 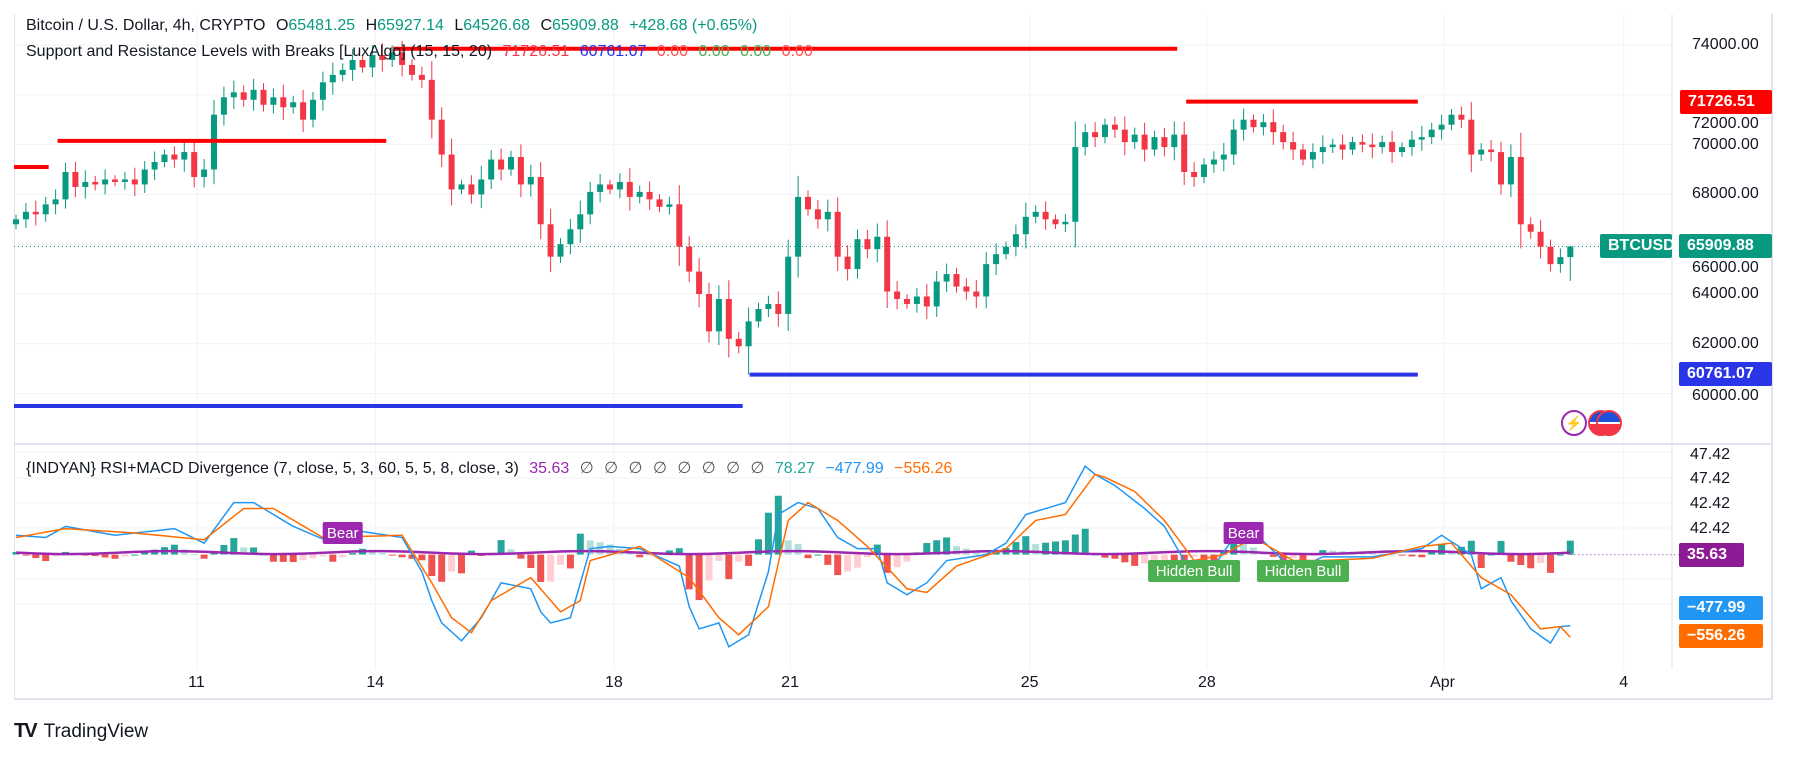 What do you see at coordinates (790, 682) in the screenshot?
I see `time-axis-tick: 21` at bounding box center [790, 682].